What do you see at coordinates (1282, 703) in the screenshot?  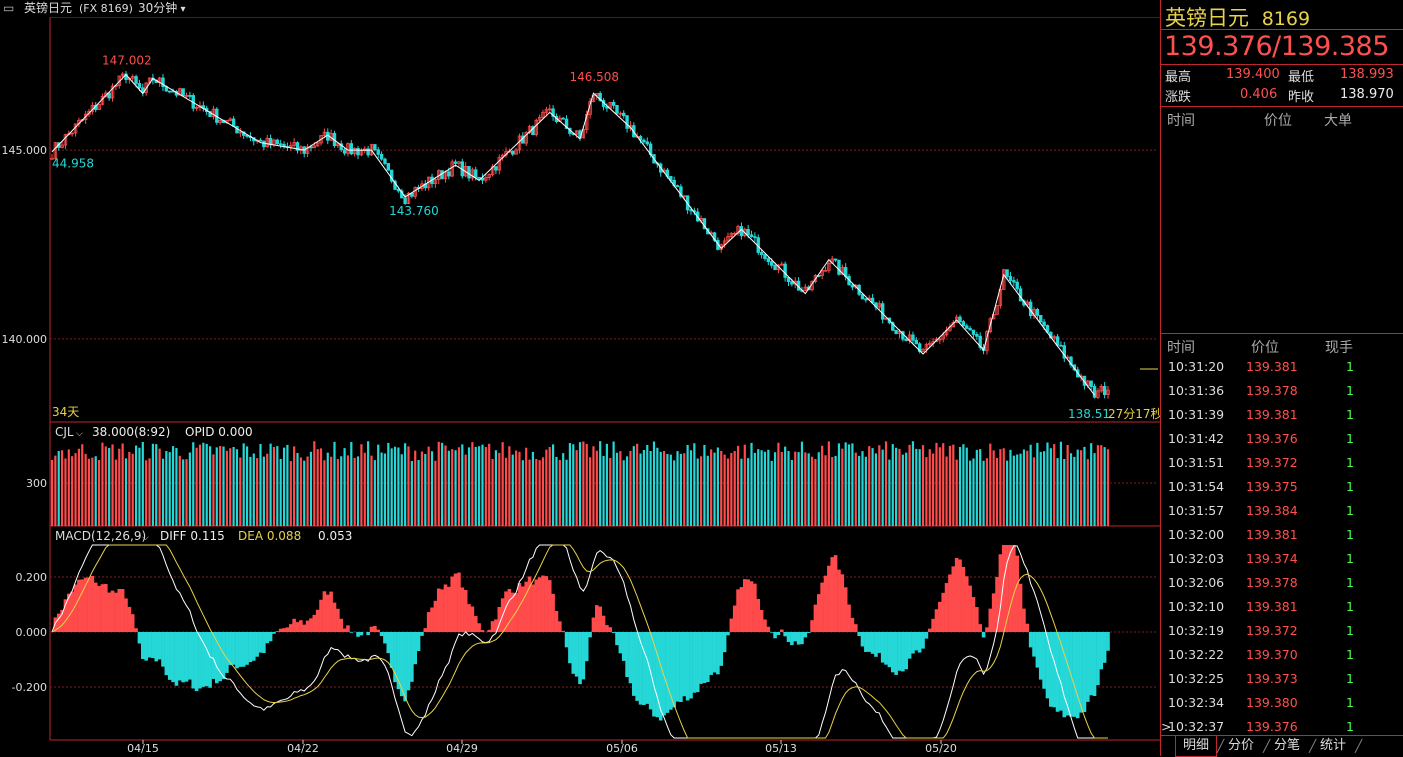 I see `tick-row: 10:32:34 139.380 1` at bounding box center [1282, 703].